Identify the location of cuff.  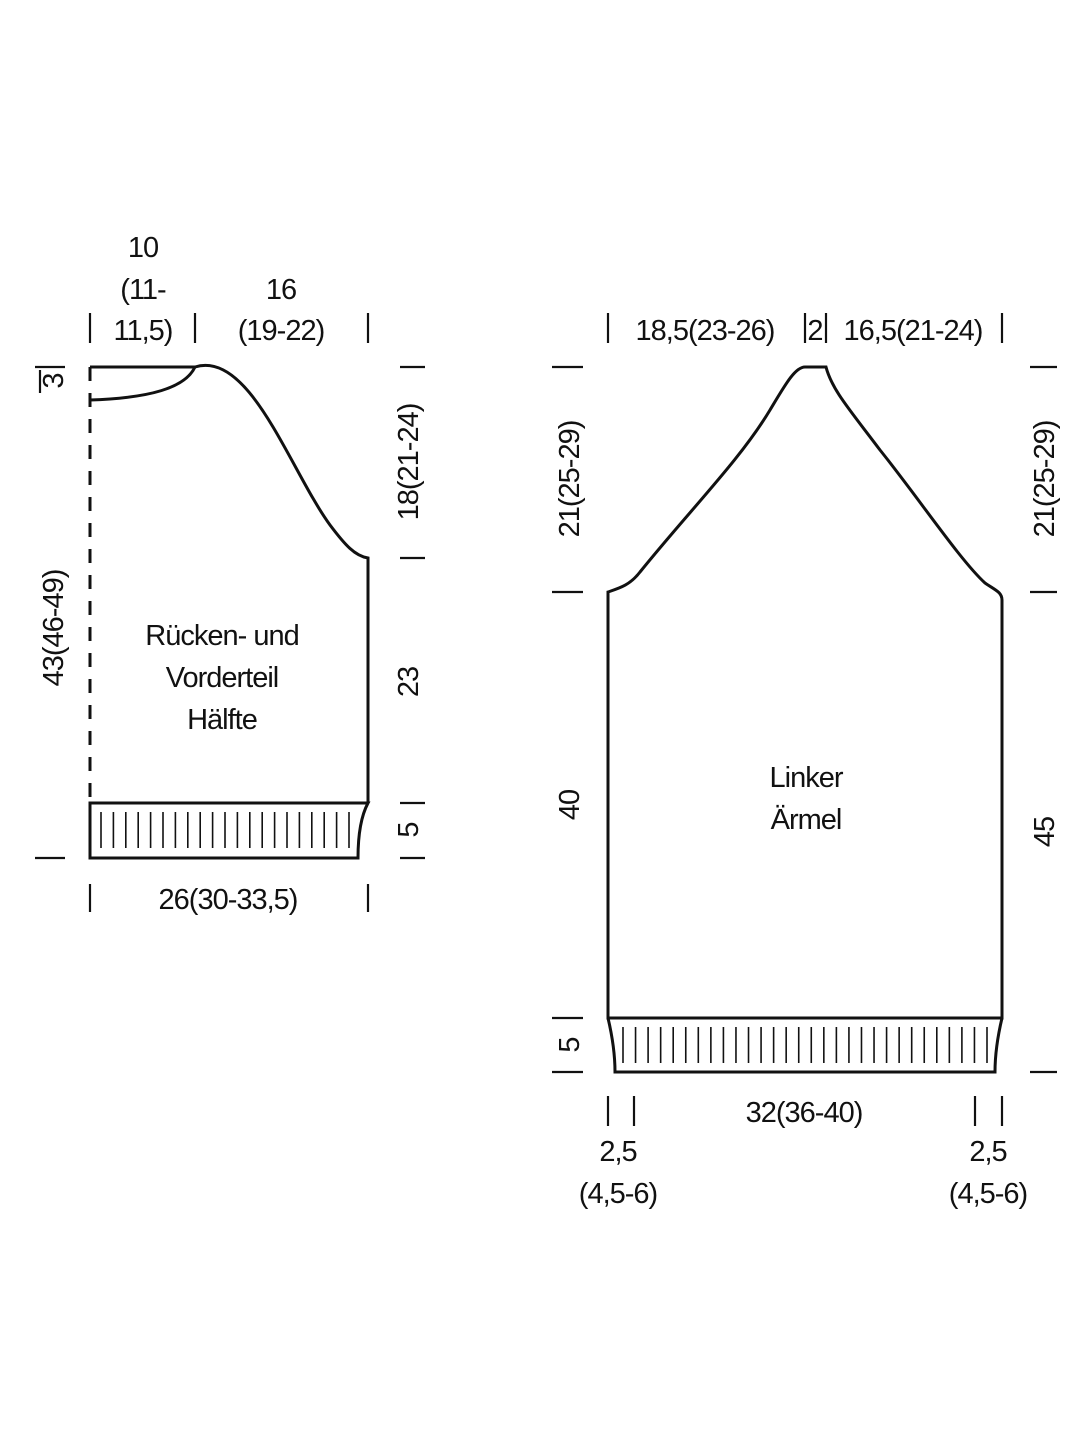
(805, 1045).